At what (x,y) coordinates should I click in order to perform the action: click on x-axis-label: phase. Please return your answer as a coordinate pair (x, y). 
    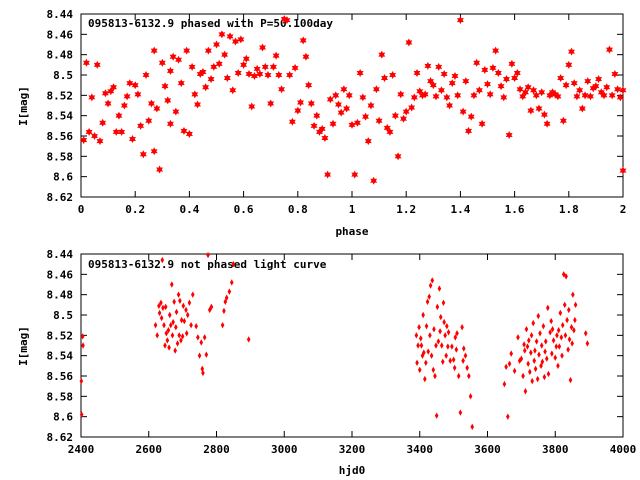
    Looking at the image, I should click on (351, 231).